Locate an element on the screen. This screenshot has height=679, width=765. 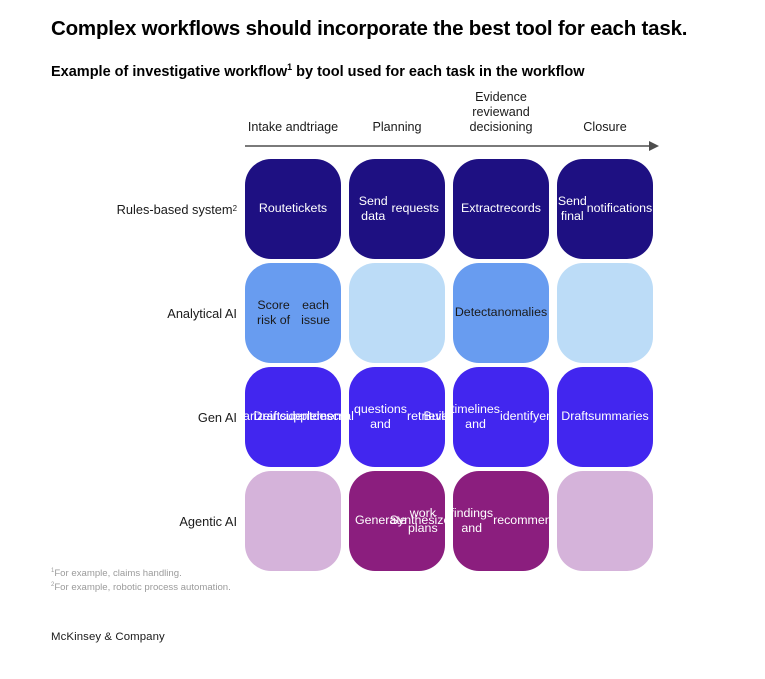
text-line: records is located at coordinates (520, 208).